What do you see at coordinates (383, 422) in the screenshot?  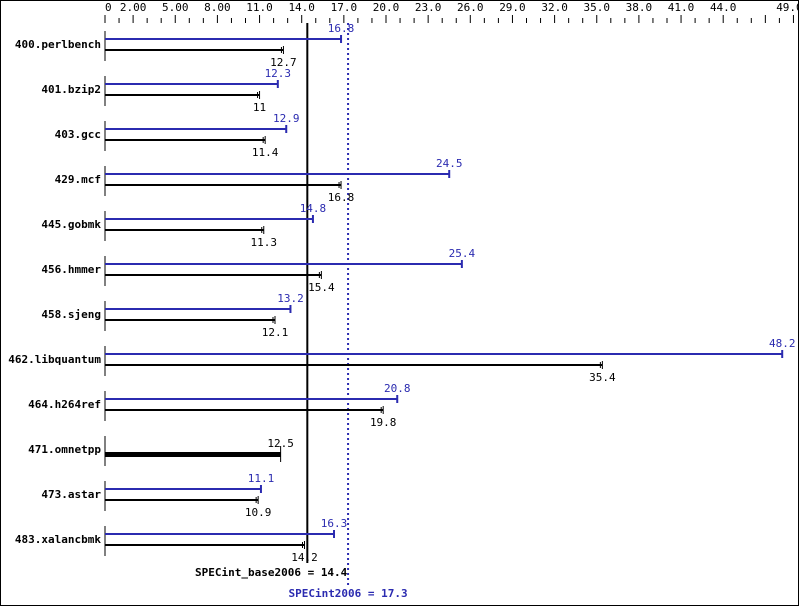 I see `base-value-label: 19.8` at bounding box center [383, 422].